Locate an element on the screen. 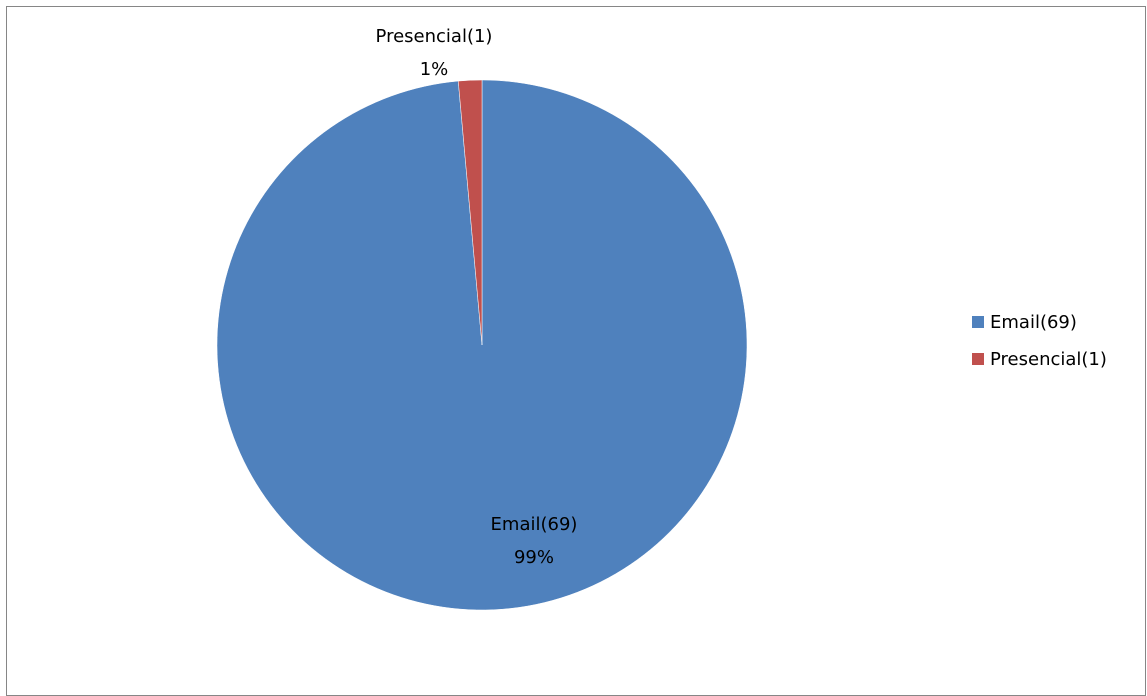 This screenshot has height=696, width=1147. legend: Email(69) Presencial(1) is located at coordinates (1039, 341).